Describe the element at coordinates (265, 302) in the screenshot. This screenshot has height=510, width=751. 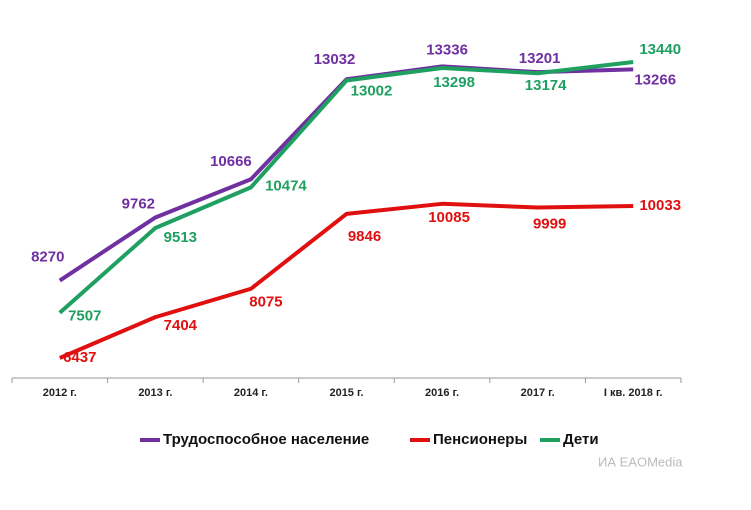
I see `data-label: 8075` at that location.